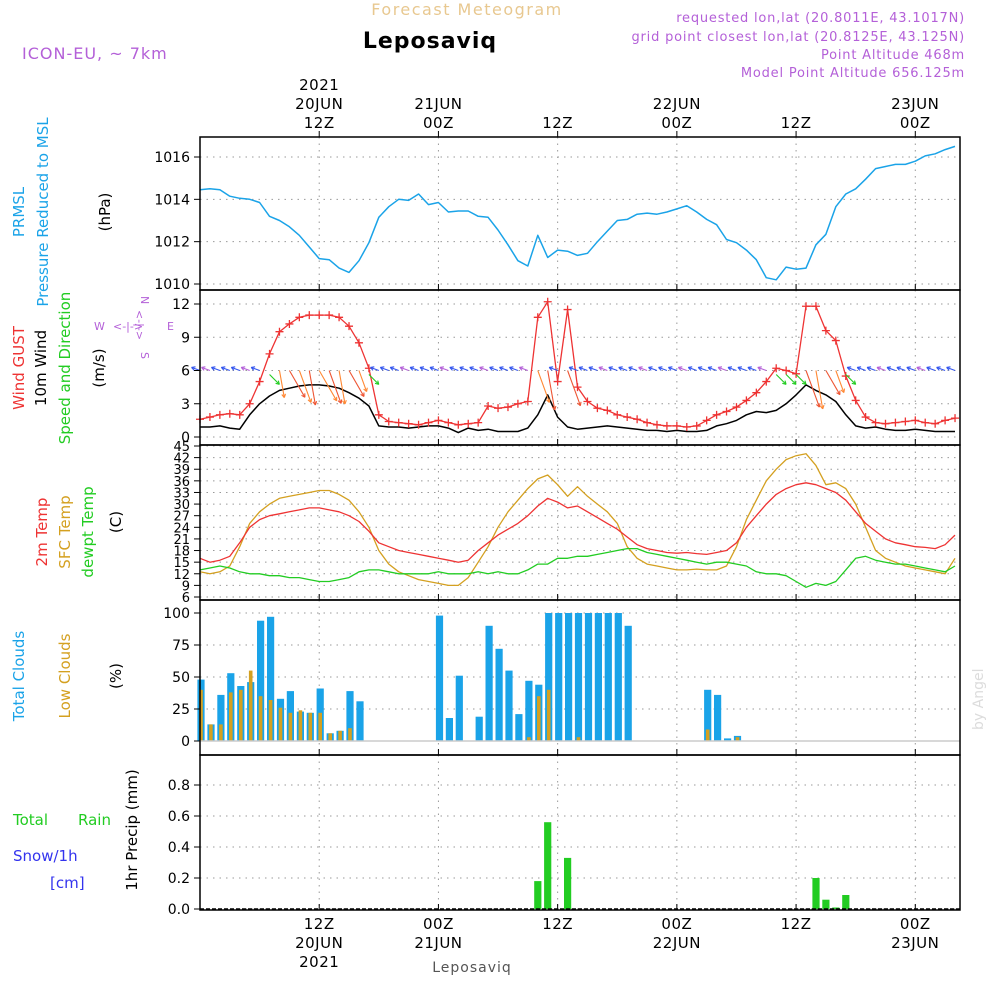 The height and width of the screenshot is (1000, 1000). Describe the element at coordinates (185, 742) in the screenshot. I see `clouds-y-tick-label: 0` at that location.